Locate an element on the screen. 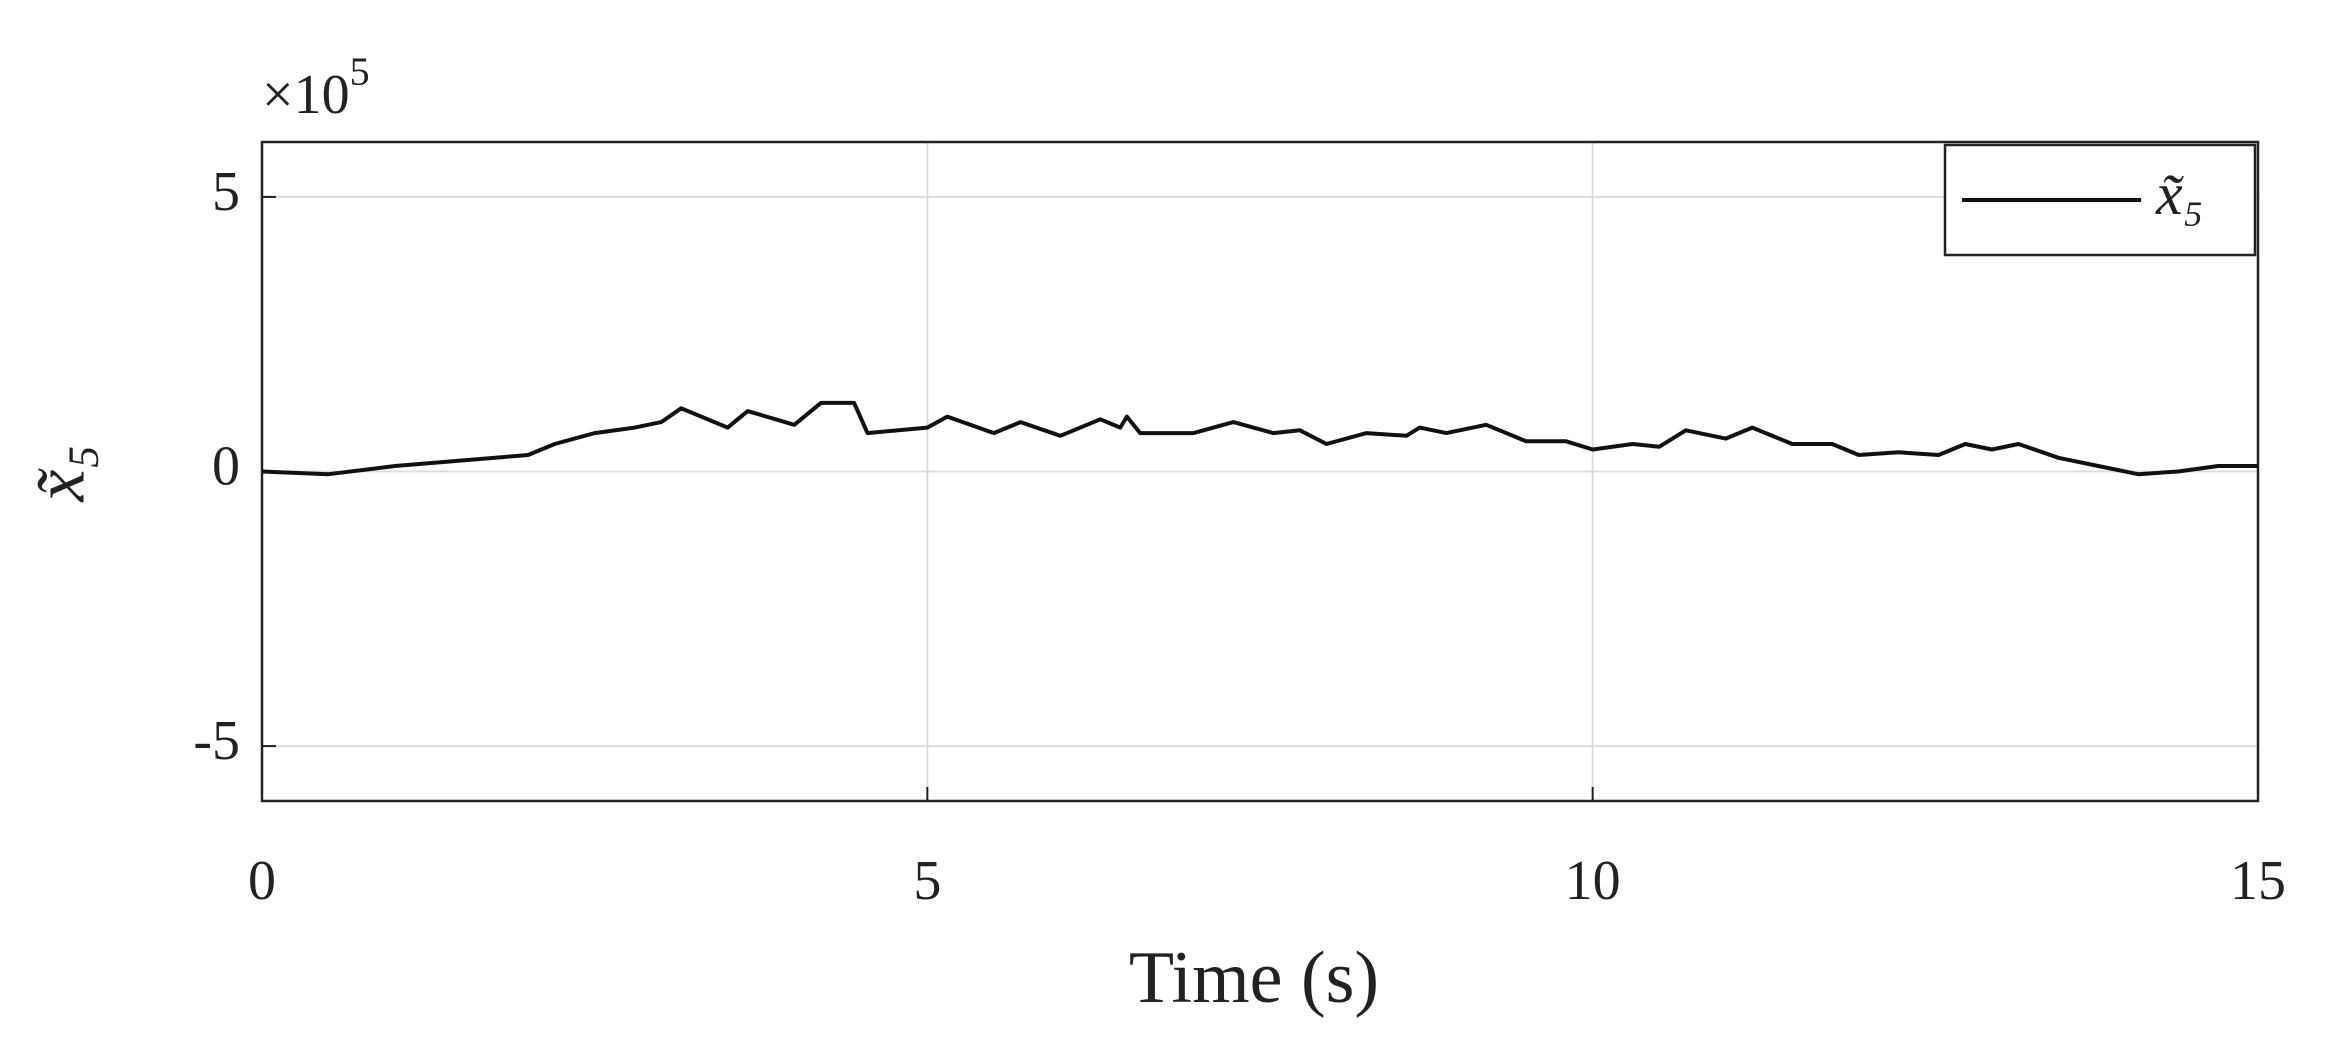  y-tick-label: 0 is located at coordinates (226, 466).